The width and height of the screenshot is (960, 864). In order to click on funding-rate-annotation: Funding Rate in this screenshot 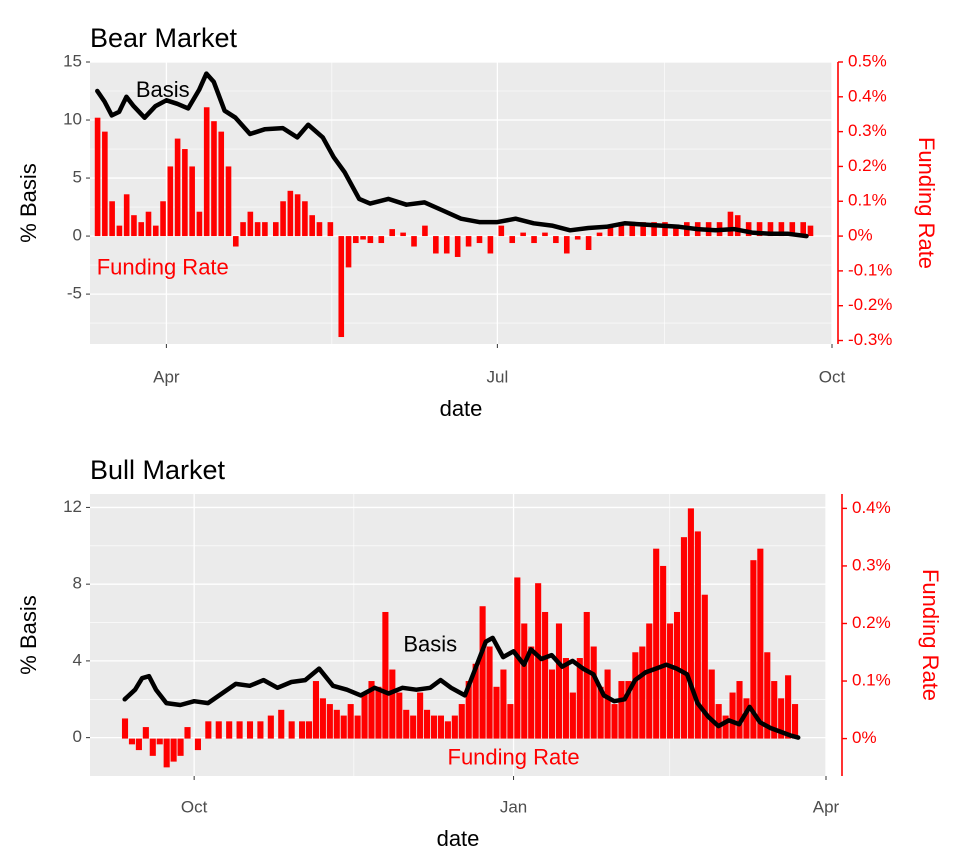, I will do `click(163, 266)`.